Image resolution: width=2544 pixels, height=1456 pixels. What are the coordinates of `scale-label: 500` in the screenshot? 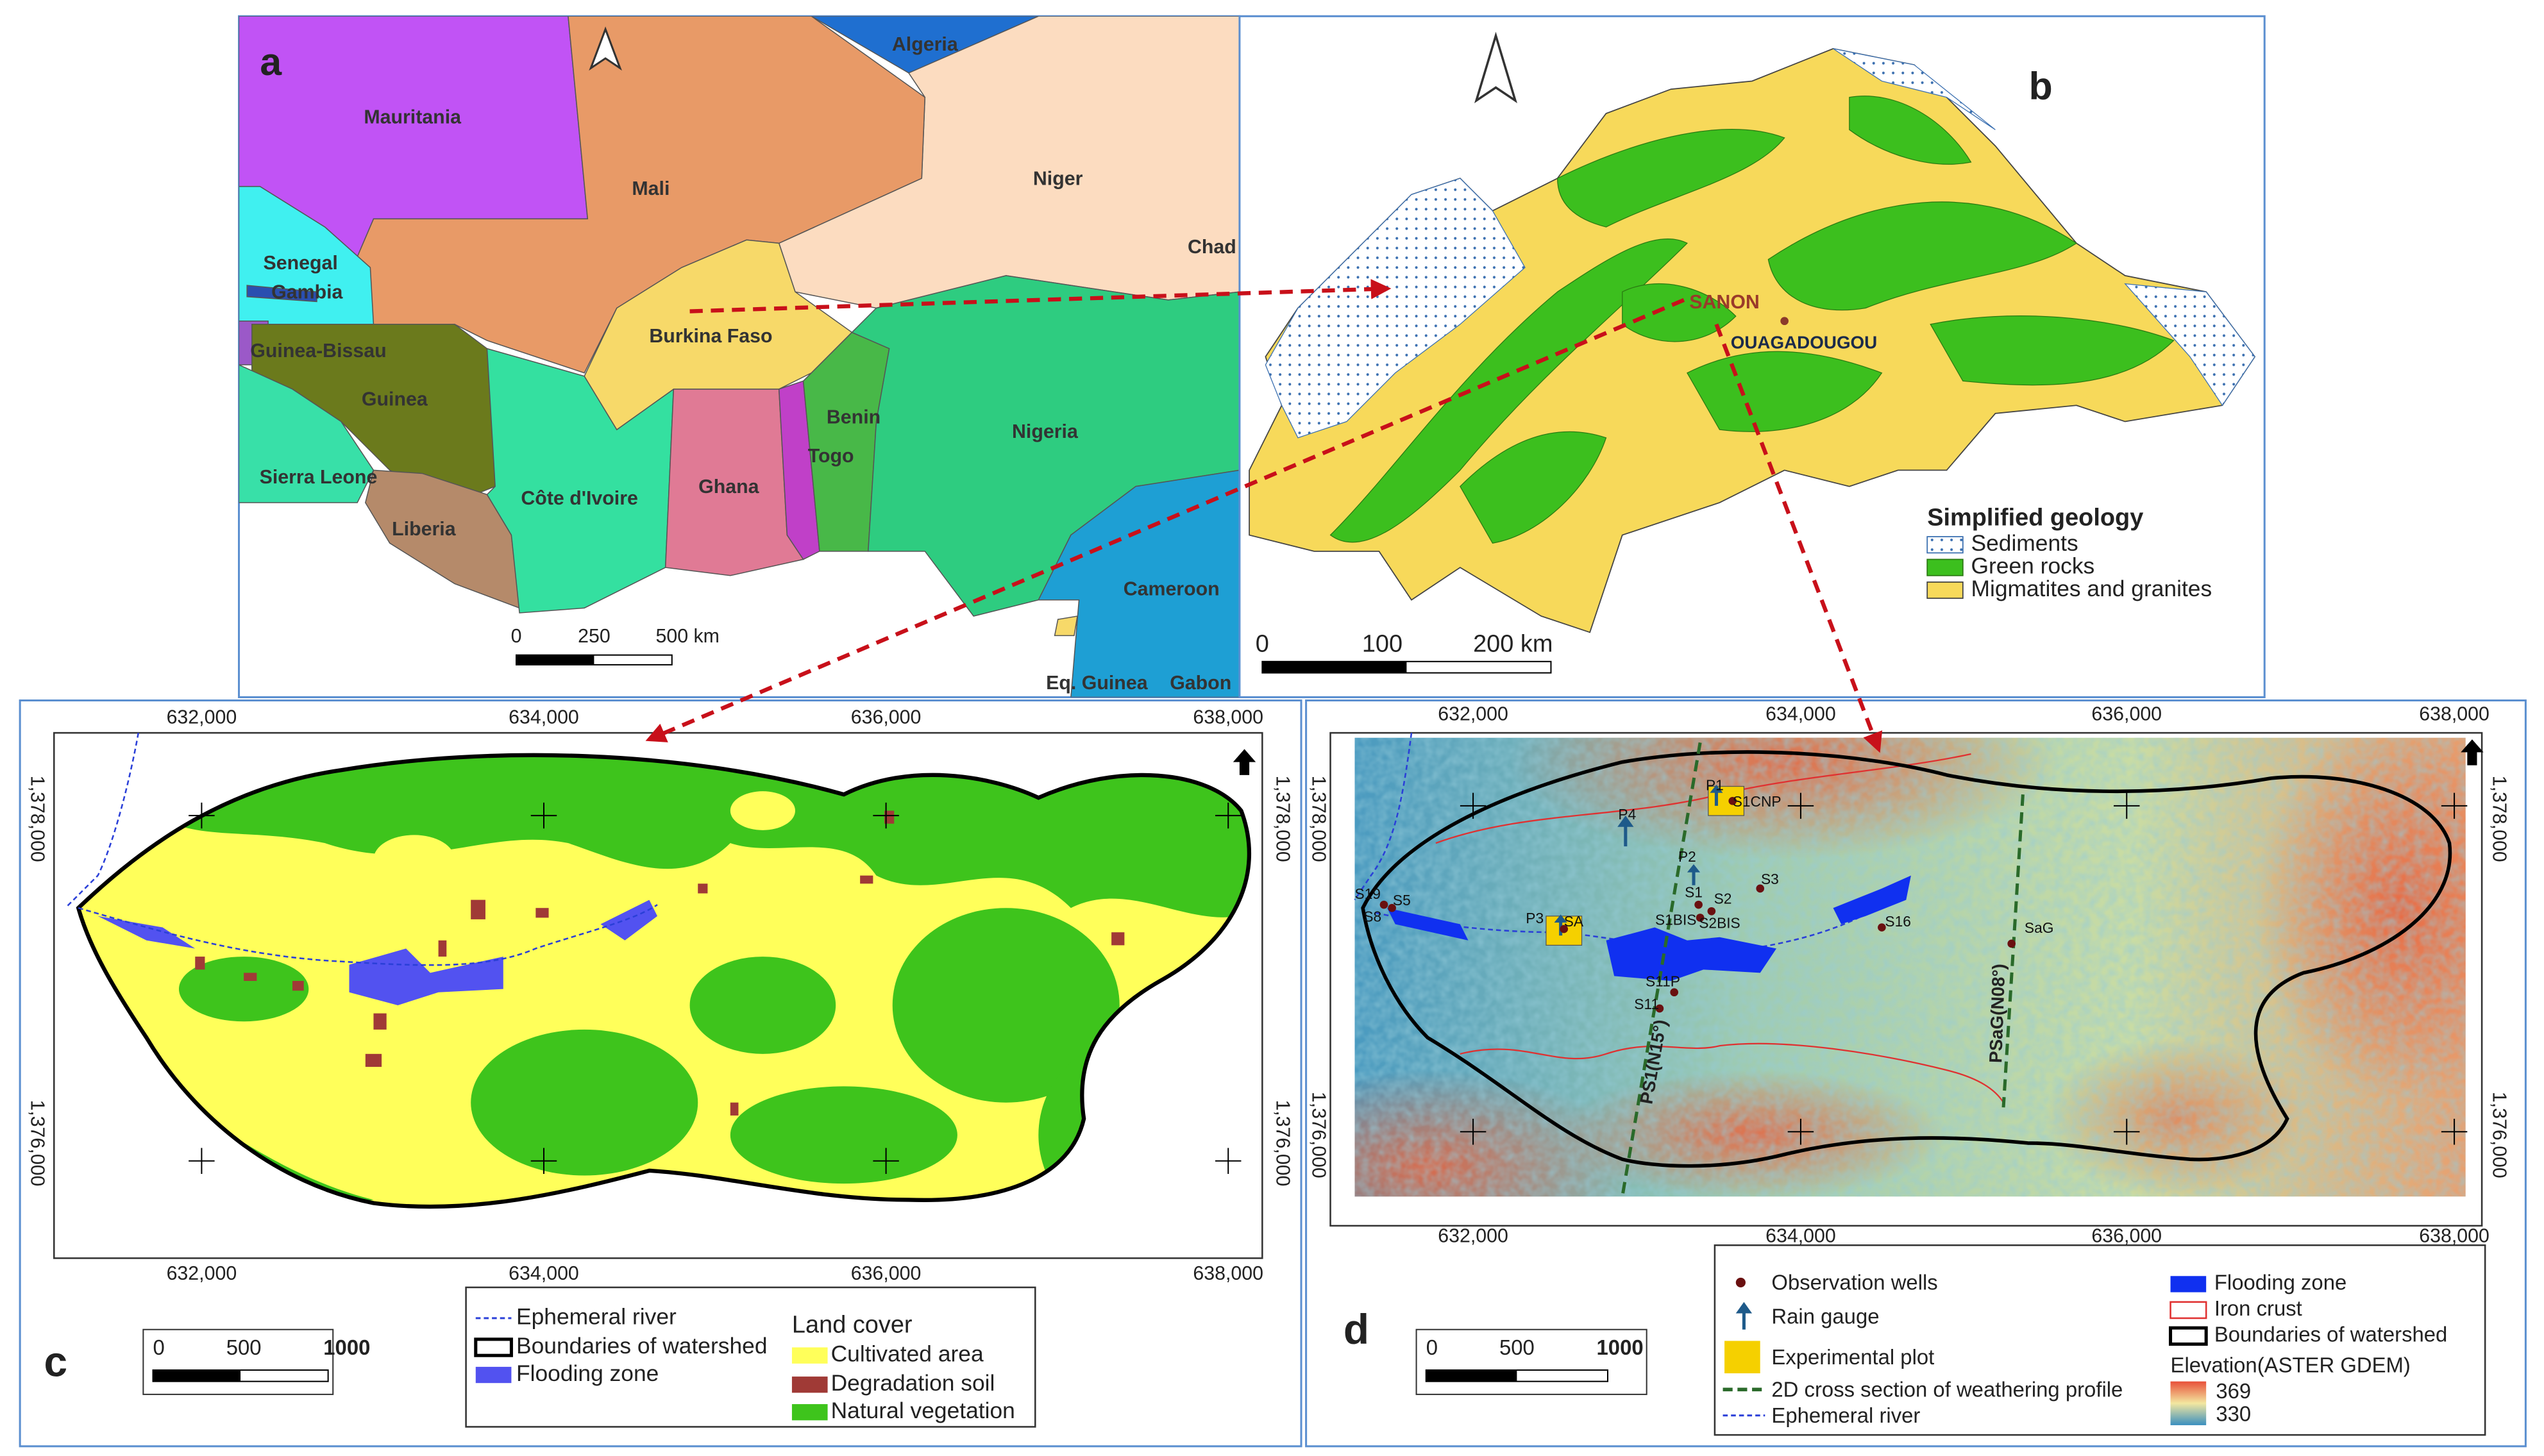 It's located at (1517, 1347).